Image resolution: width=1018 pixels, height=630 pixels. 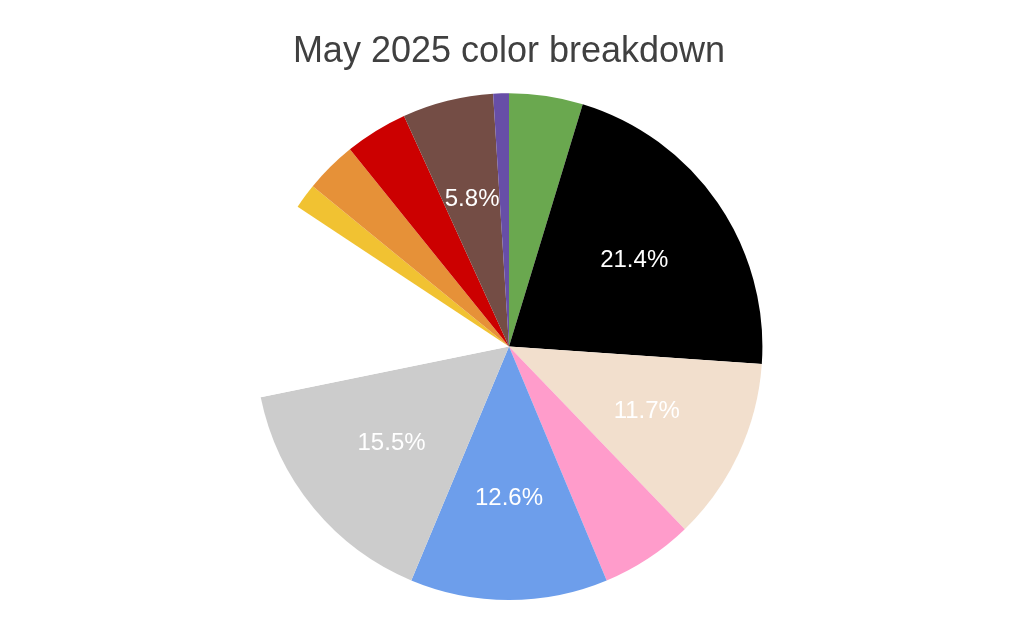 I want to click on chart-title: May 2025 color breakdown, so click(x=509, y=49).